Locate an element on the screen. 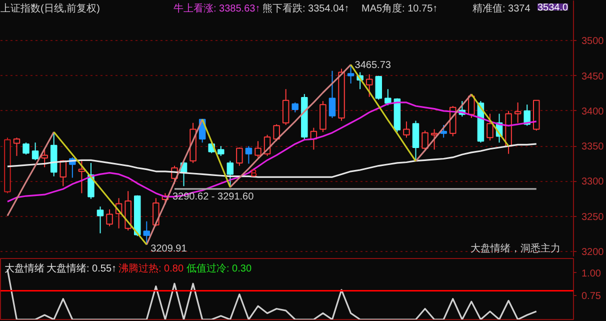 Image resolution: width=606 pixels, height=321 pixels. annotation: 牛上看涨: 3385.63↑ is located at coordinates (217, 8).